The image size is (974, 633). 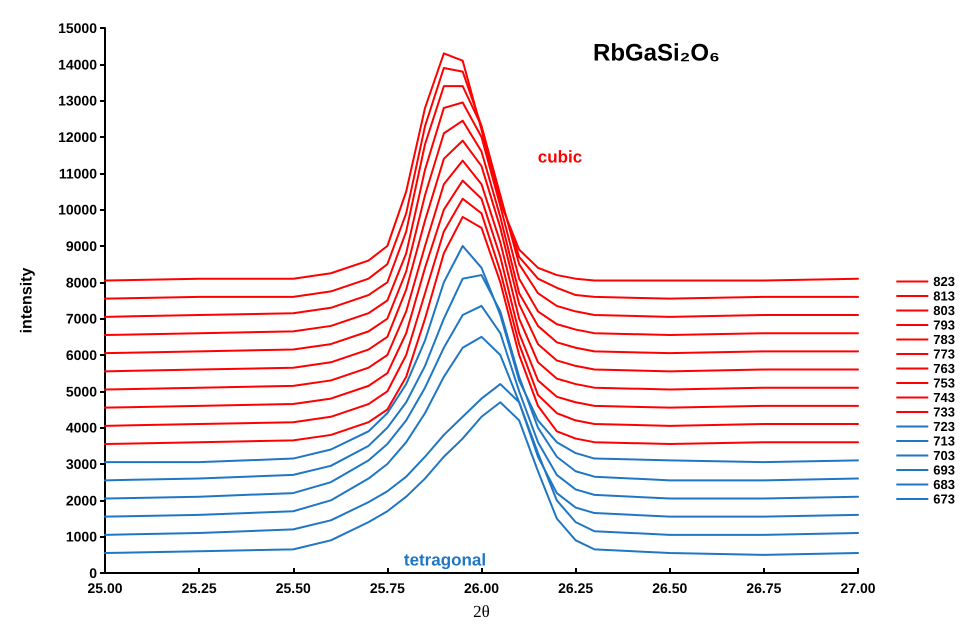 What do you see at coordinates (82, 282) in the screenshot?
I see `y-tick-label: 8000` at bounding box center [82, 282].